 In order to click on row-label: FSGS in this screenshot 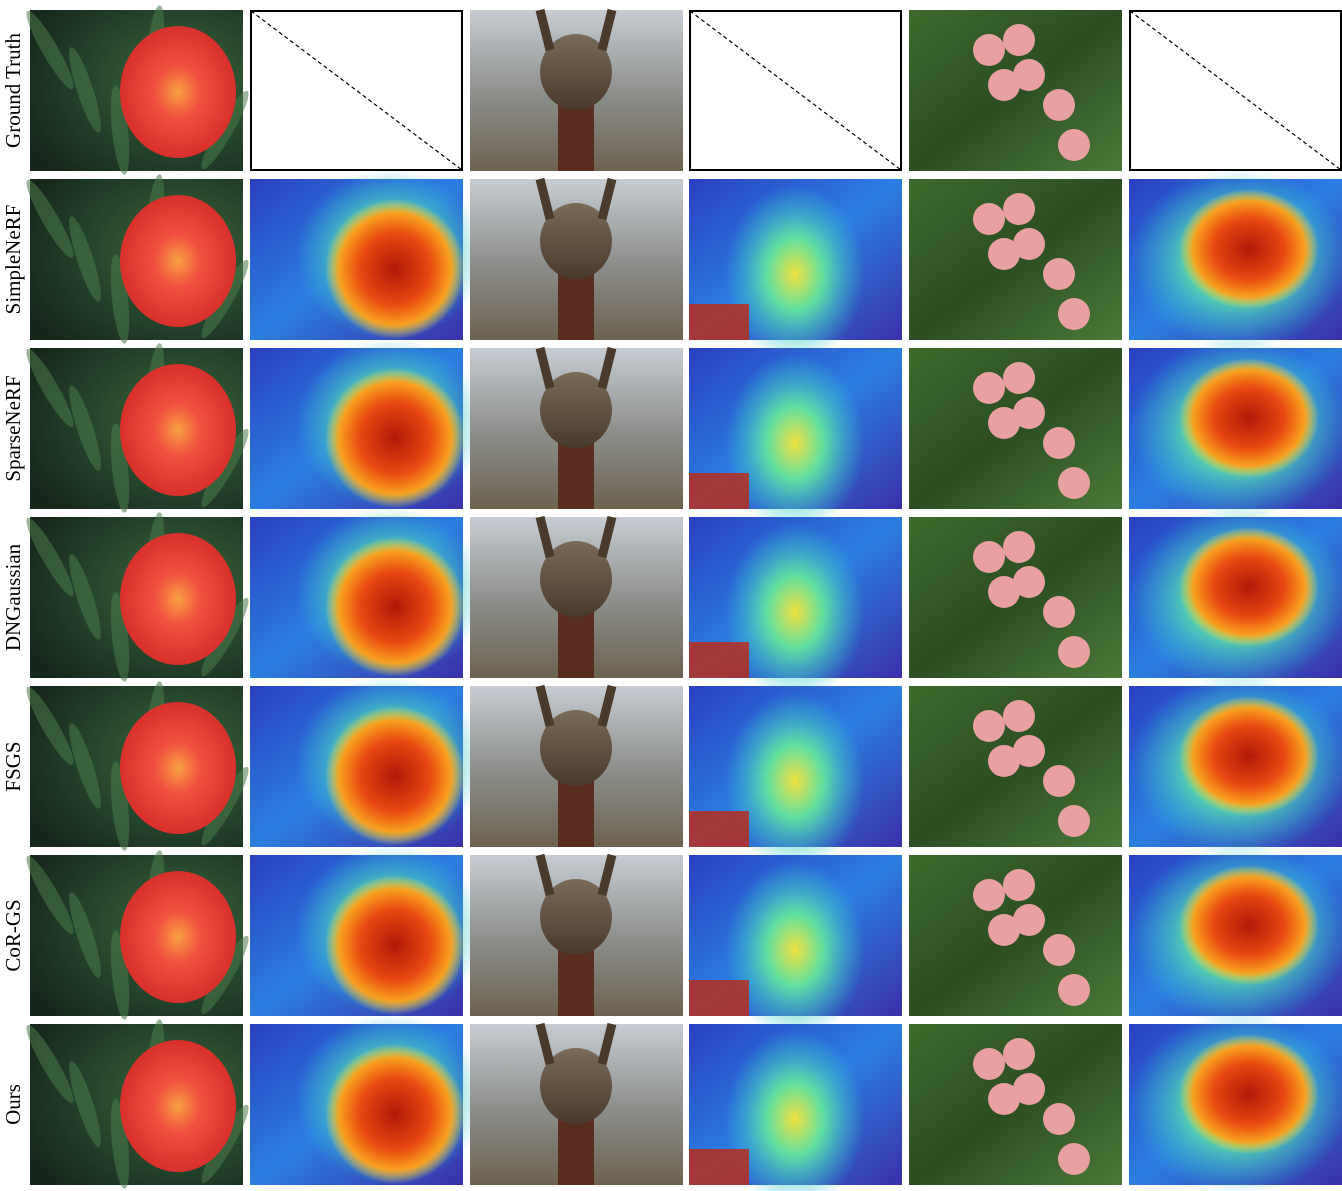, I will do `click(13, 766)`.